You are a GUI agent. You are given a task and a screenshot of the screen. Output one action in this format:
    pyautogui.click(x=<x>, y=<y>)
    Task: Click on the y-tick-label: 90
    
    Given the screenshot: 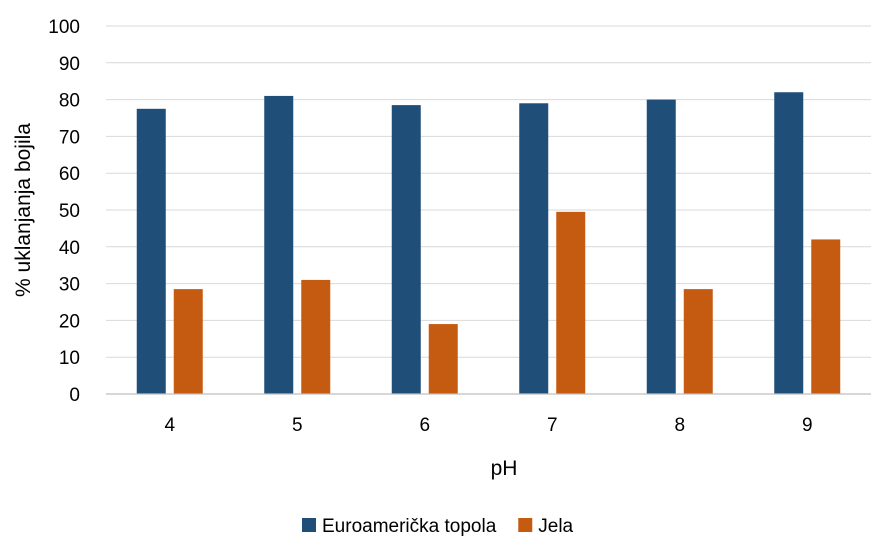 What is the action you would take?
    pyautogui.click(x=69, y=64)
    